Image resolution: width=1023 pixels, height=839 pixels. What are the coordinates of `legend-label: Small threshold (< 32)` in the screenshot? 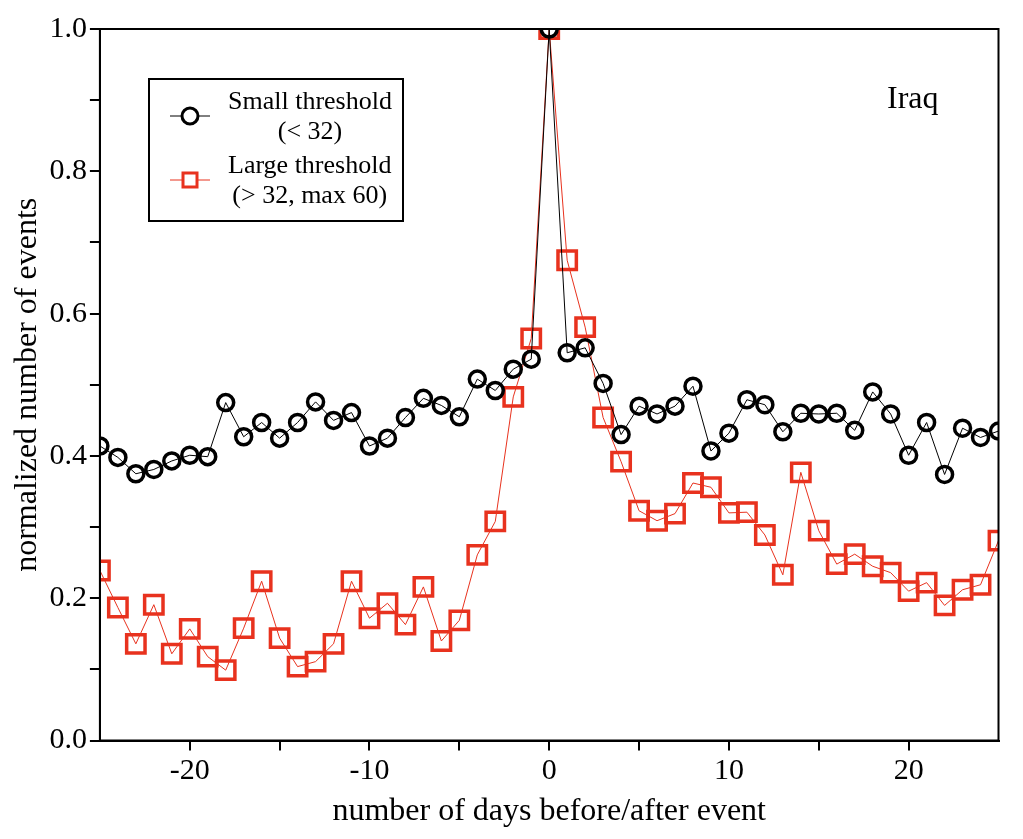 It's located at (310, 116).